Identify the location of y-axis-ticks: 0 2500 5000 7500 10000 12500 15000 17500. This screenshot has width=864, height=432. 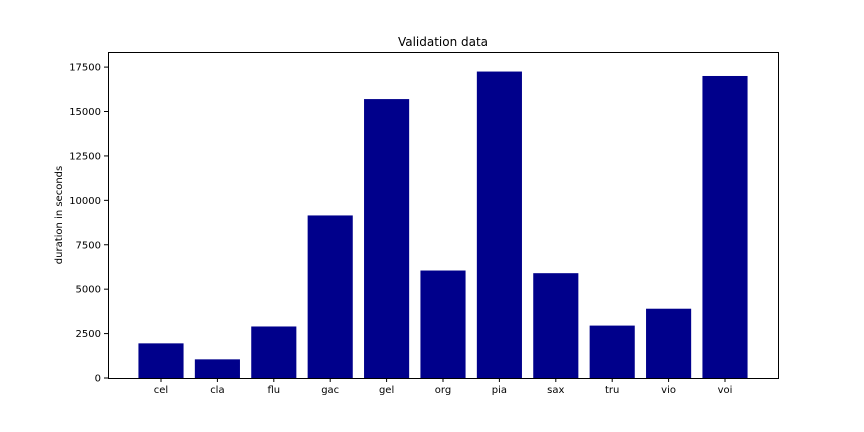
(88, 224).